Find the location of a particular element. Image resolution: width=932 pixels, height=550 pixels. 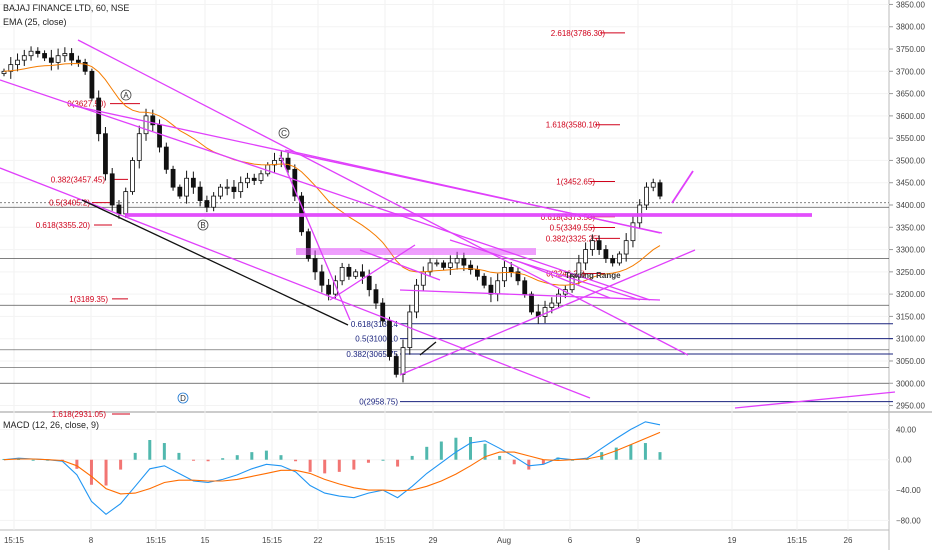

fib-level-label: 0.382(3065.75 is located at coordinates (372, 354).